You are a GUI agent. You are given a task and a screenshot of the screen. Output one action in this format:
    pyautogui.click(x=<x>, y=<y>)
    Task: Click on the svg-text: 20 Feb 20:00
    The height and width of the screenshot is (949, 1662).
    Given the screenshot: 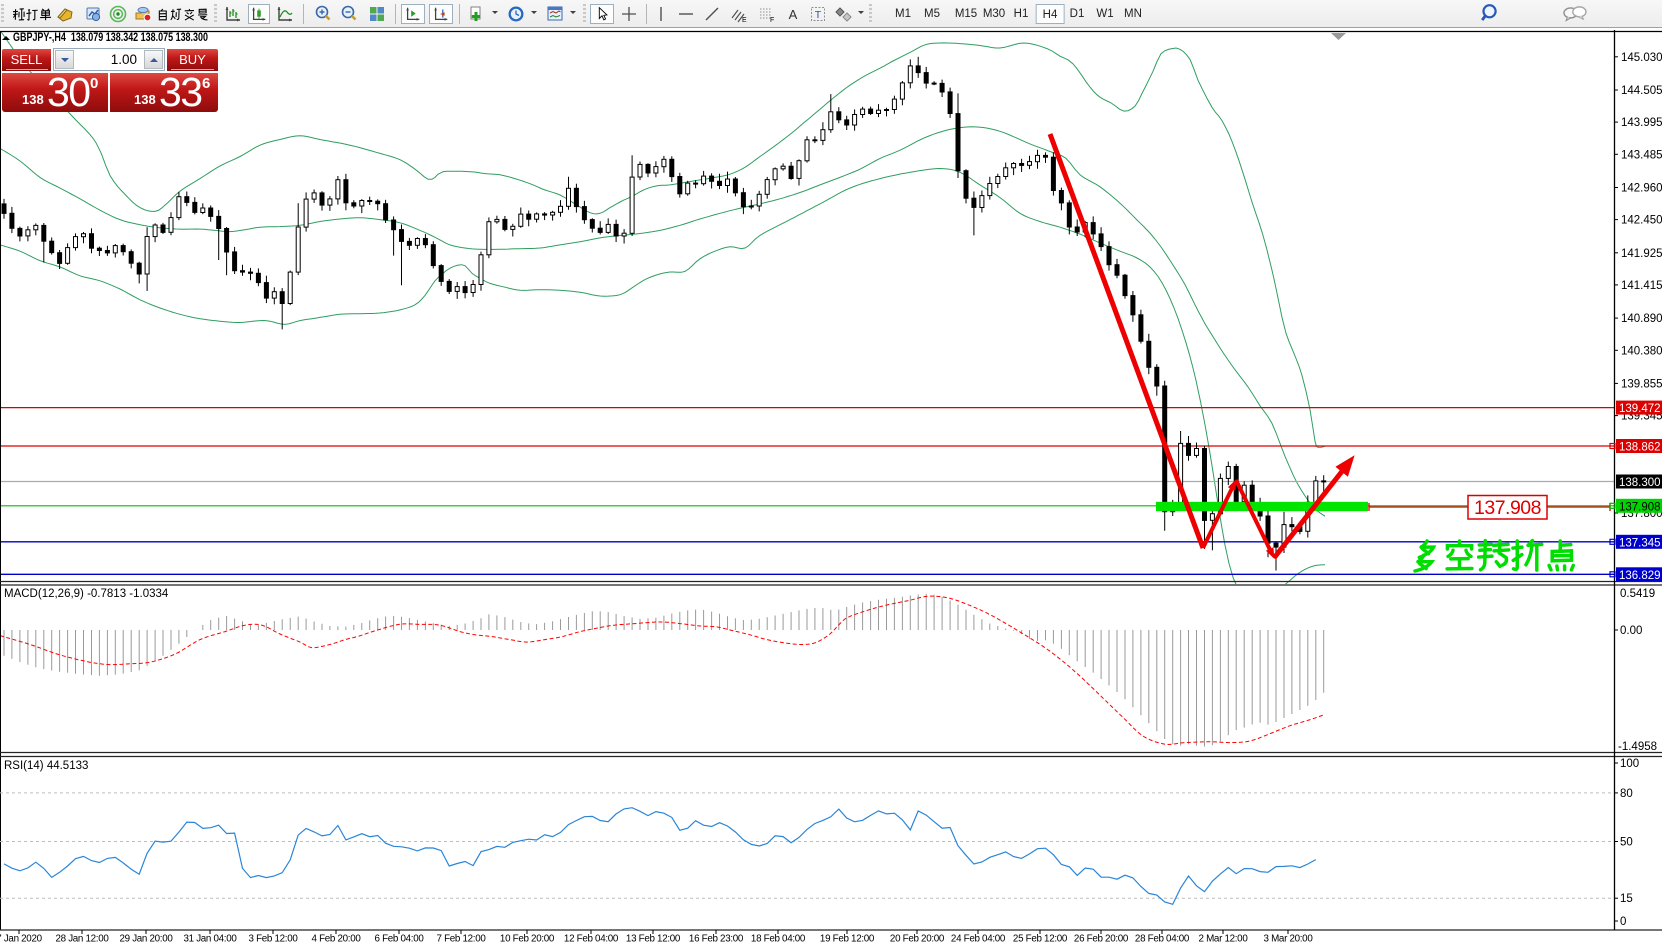 What is the action you would take?
    pyautogui.click(x=917, y=939)
    